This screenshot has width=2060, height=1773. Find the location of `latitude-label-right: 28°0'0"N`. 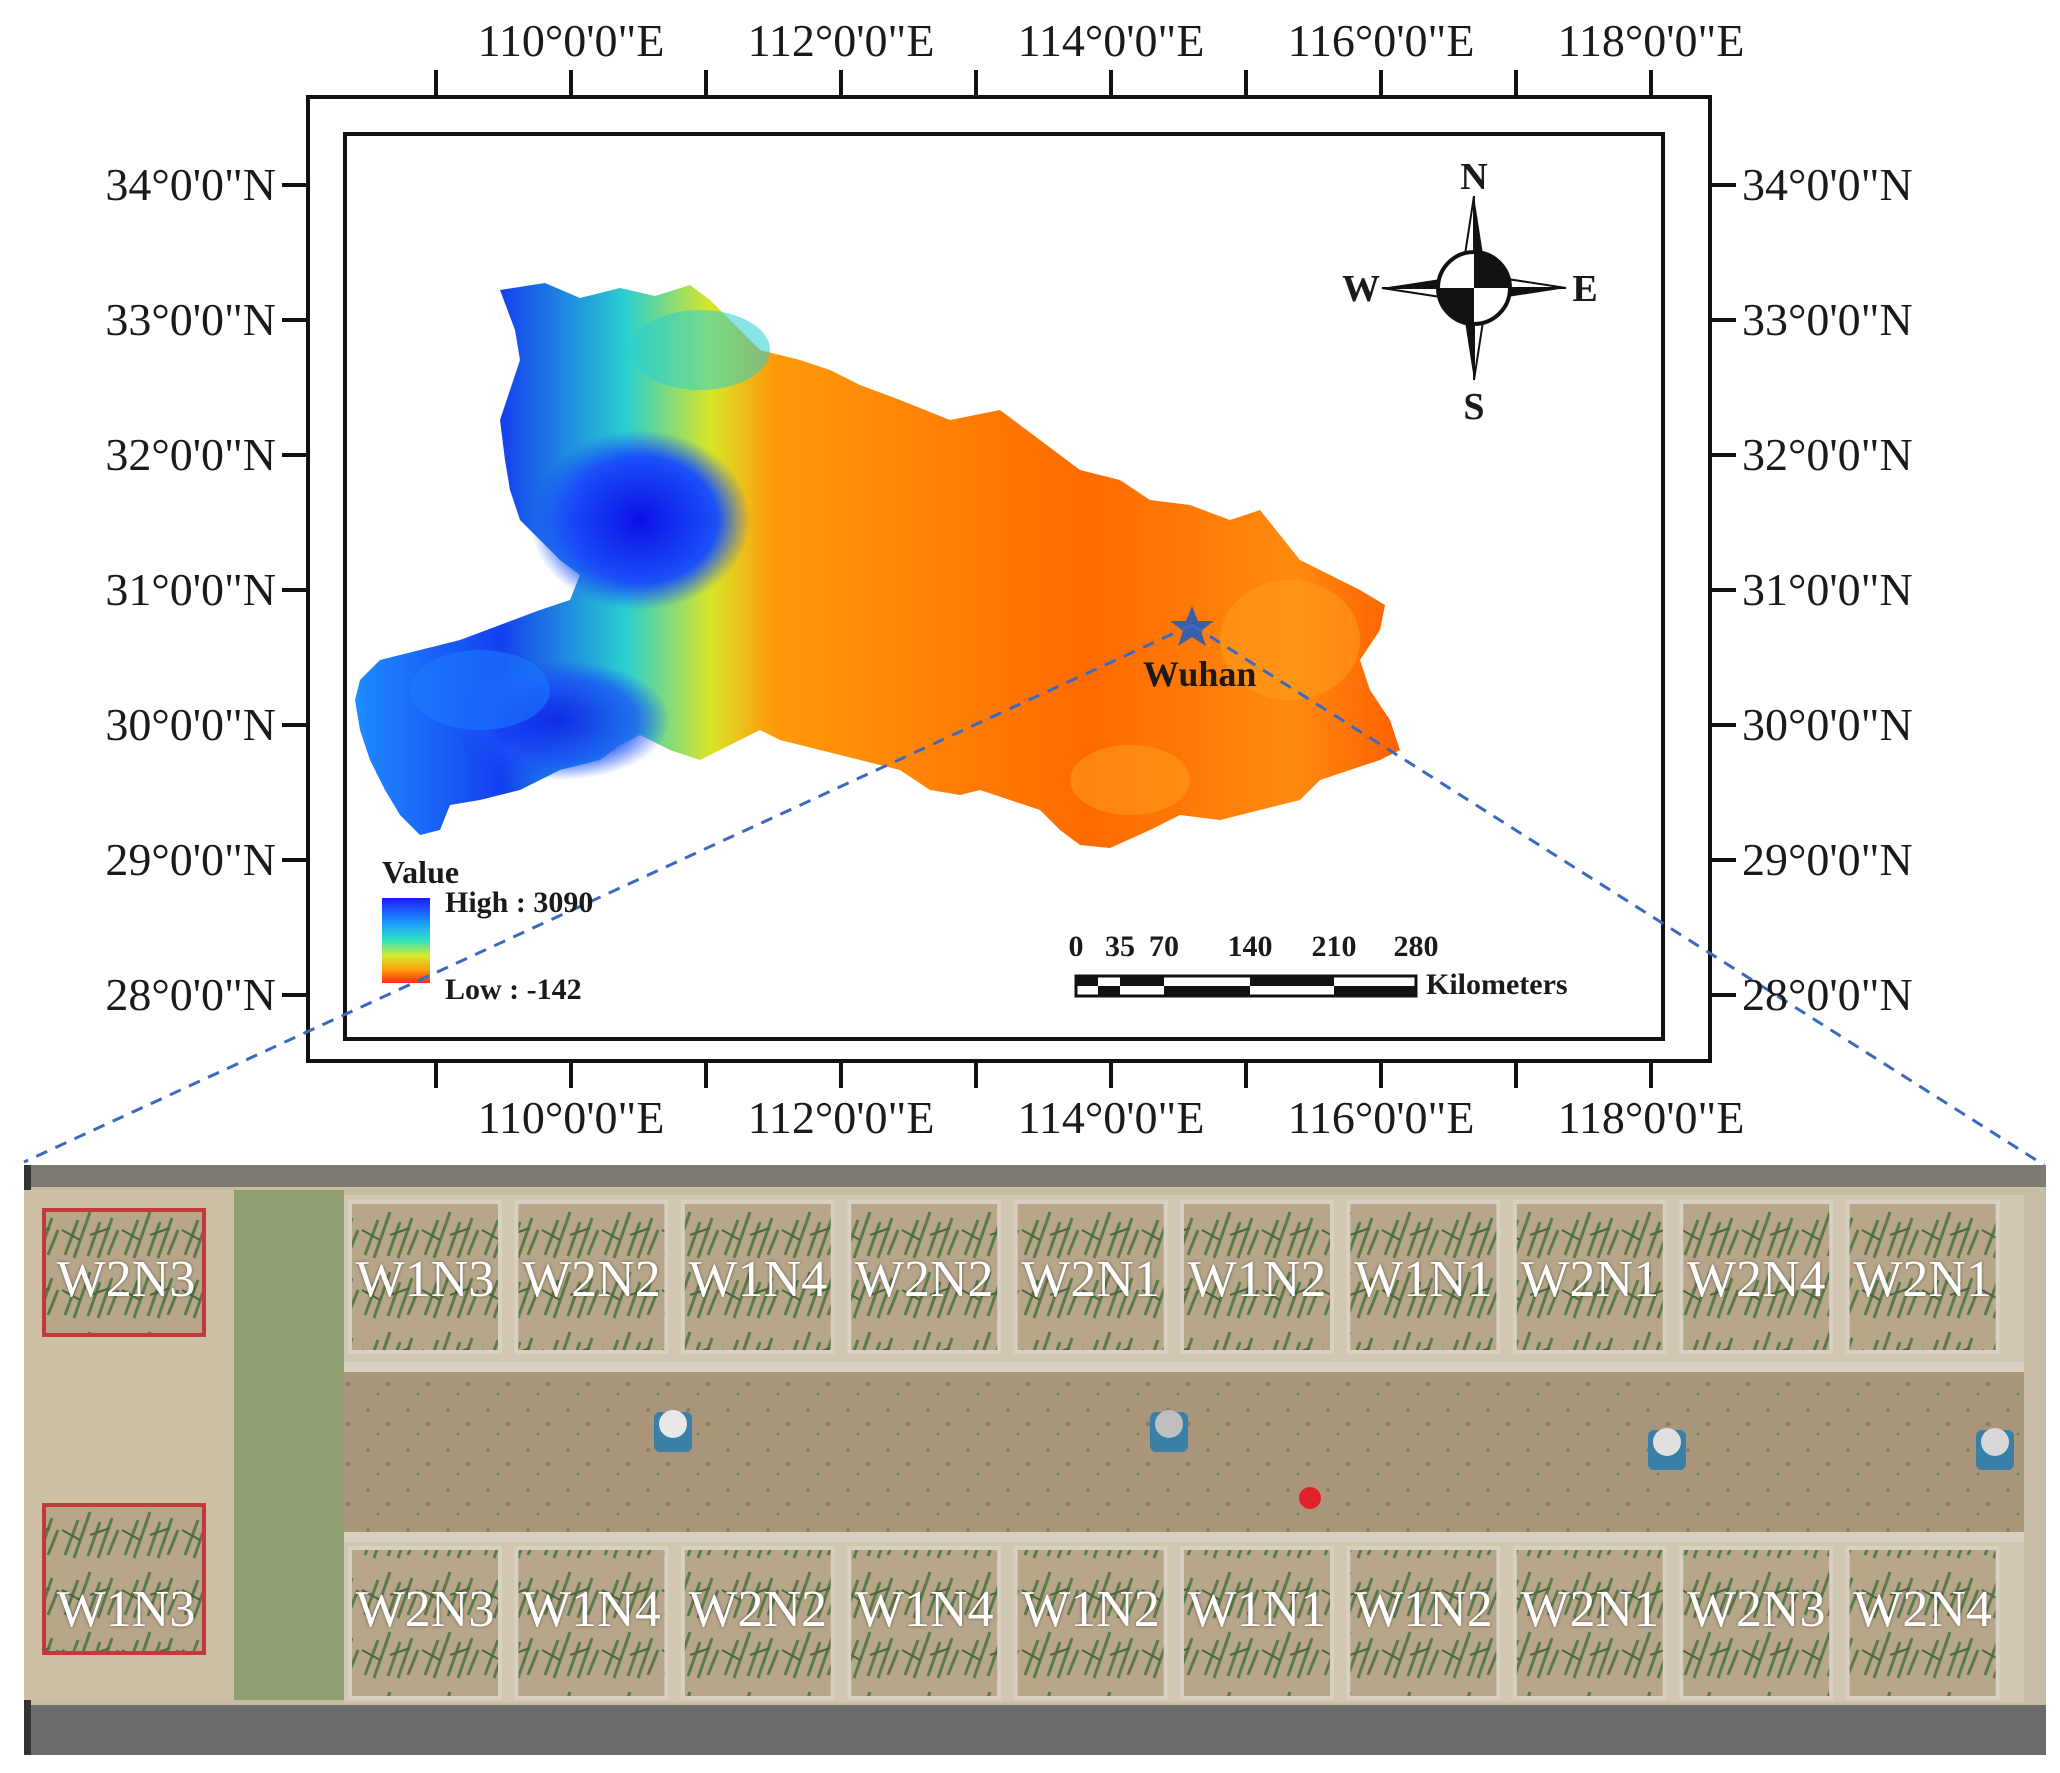

latitude-label-right: 28°0'0"N is located at coordinates (1827, 994).